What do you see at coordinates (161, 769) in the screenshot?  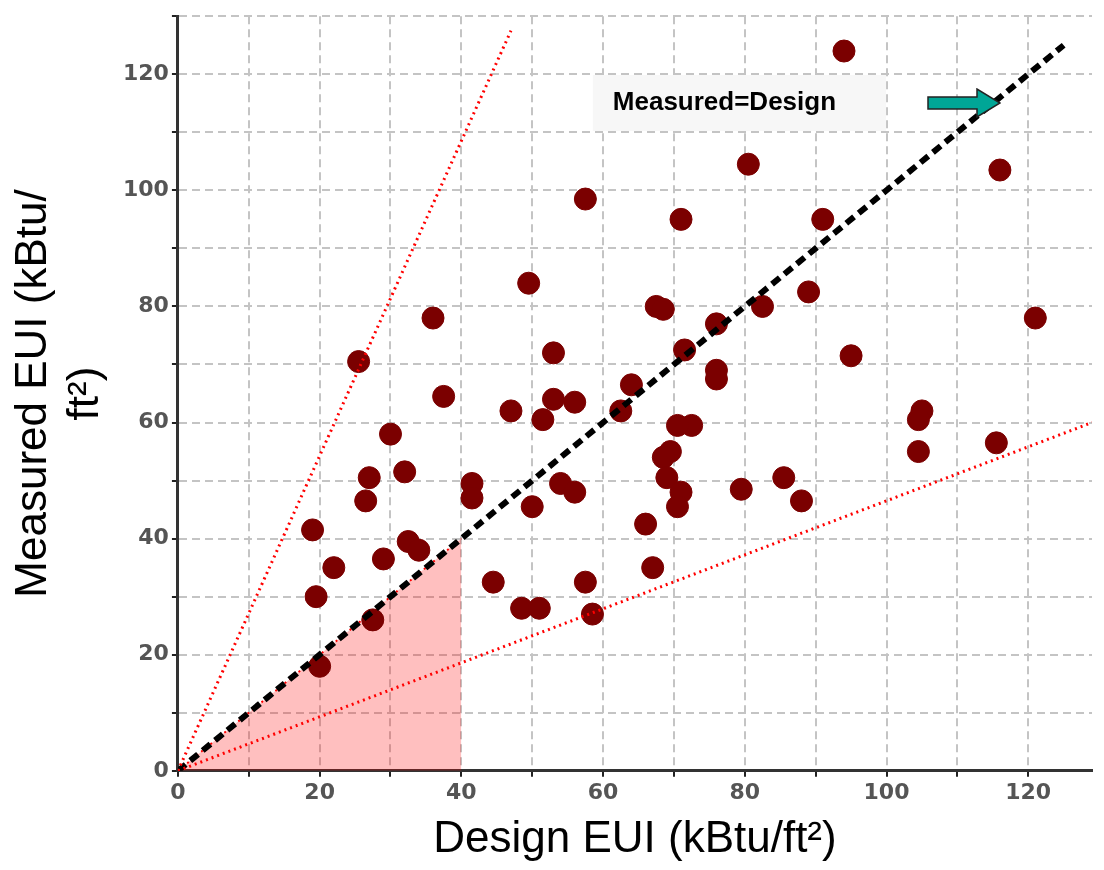 I see `y-tick-label: 0` at bounding box center [161, 769].